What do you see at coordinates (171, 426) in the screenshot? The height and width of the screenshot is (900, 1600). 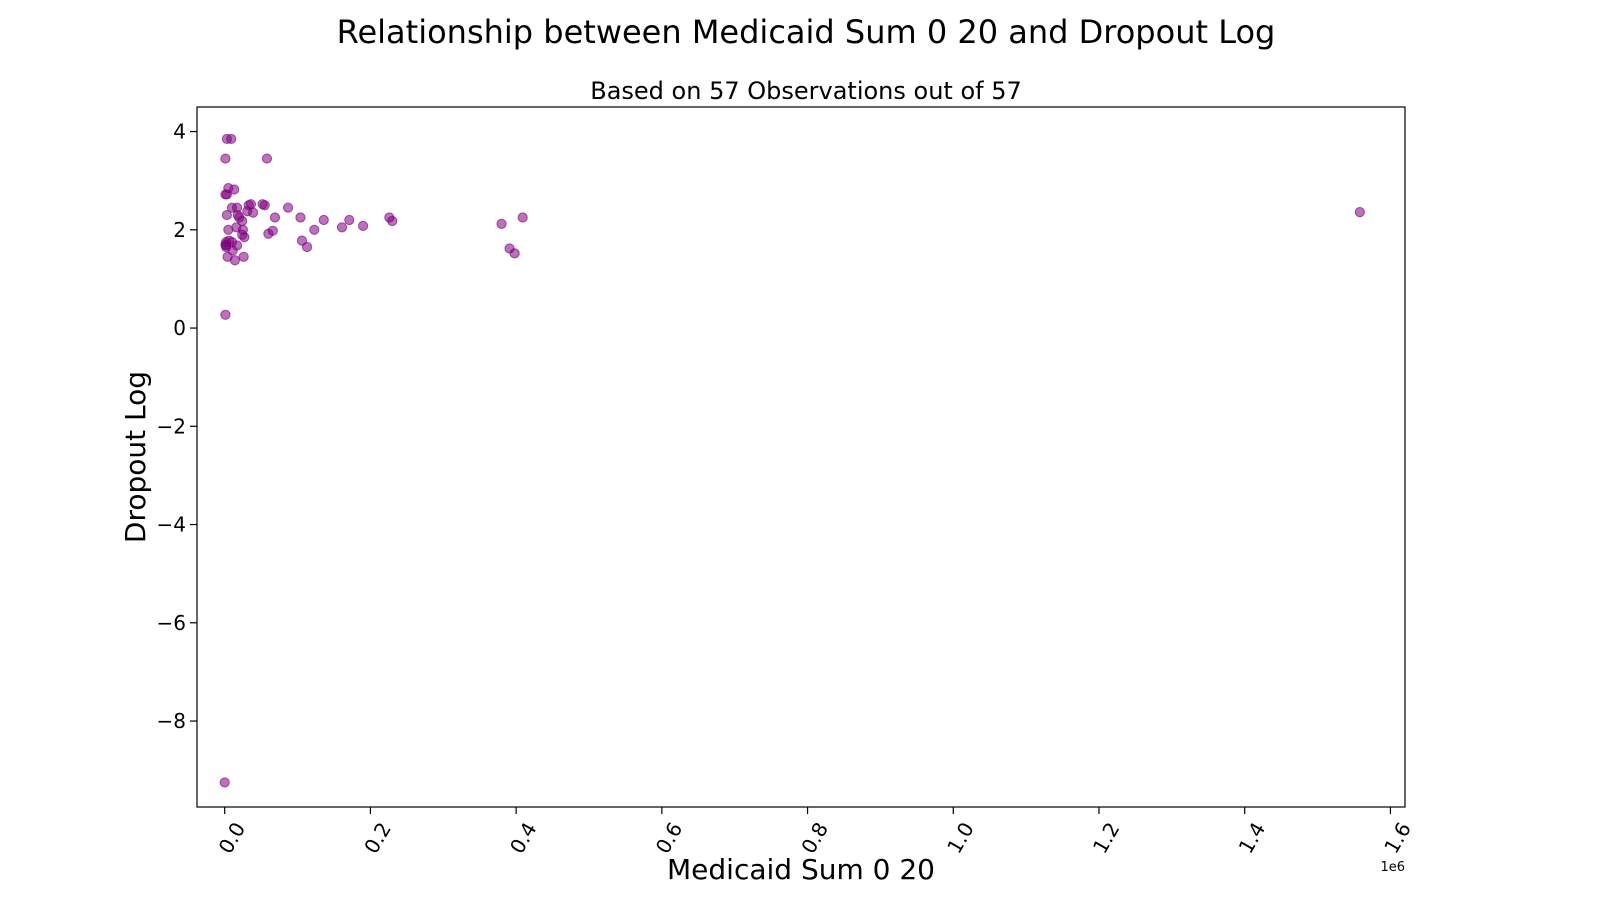 I see `y-tick-label: −2` at bounding box center [171, 426].